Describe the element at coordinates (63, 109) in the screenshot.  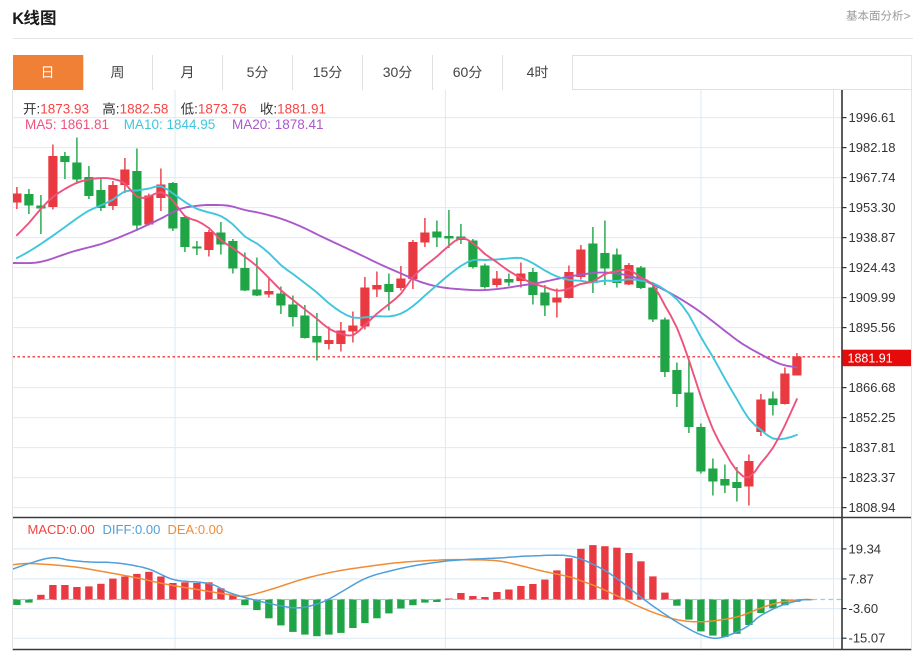
I see `svg-text: :1873.93` at that location.